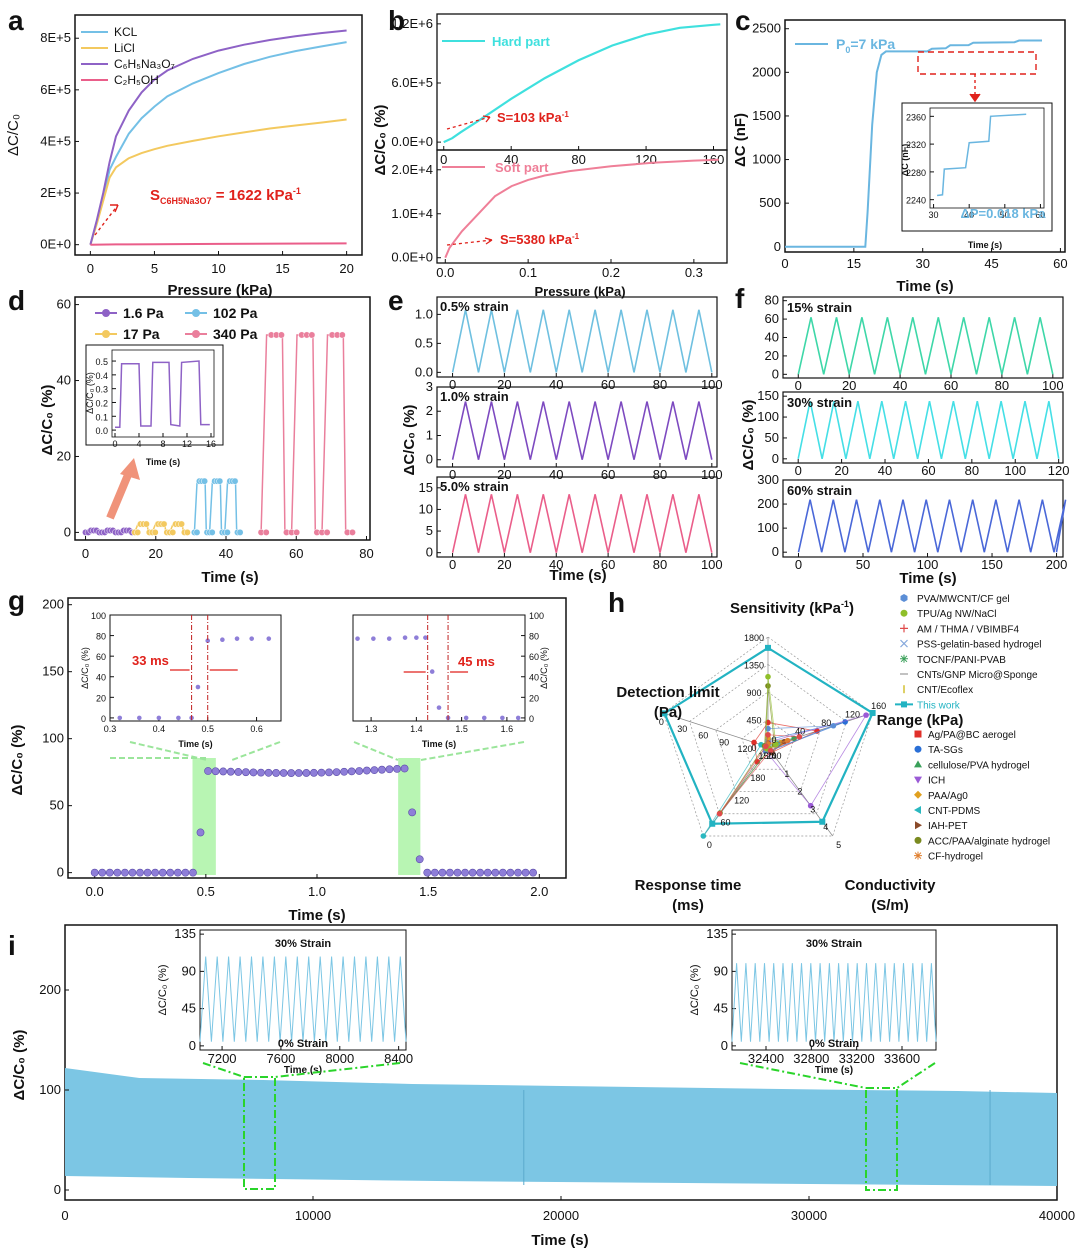 This screenshot has height=1253, width=1080. Describe the element at coordinates (195, 751) in the screenshot. I see `g-zoom-lines-left` at that location.